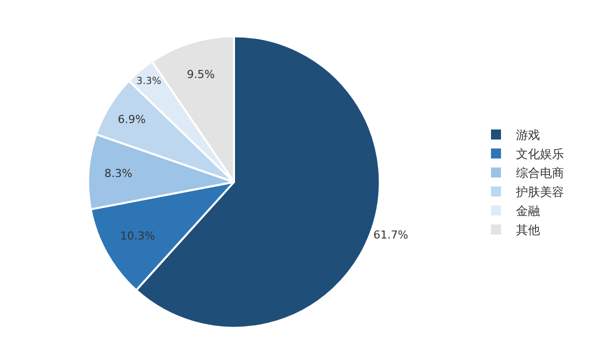  I want to click on legend-label: 护肤美容, so click(539, 192).